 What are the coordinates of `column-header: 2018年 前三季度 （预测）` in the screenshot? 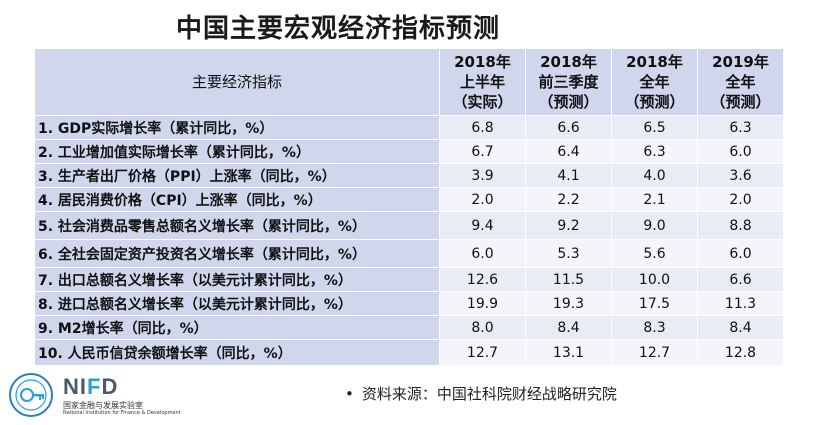 It's located at (568, 82).